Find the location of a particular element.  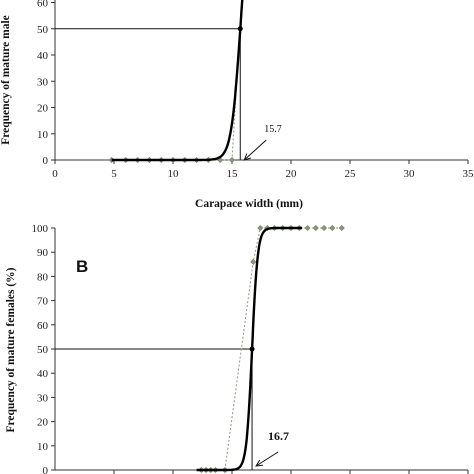

y-tick-label: 90 is located at coordinates (43, 253).